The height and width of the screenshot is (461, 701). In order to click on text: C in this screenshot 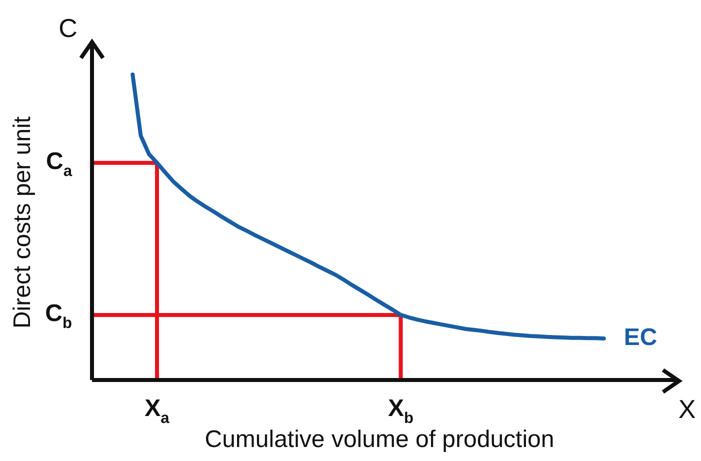, I will do `click(68, 27)`.